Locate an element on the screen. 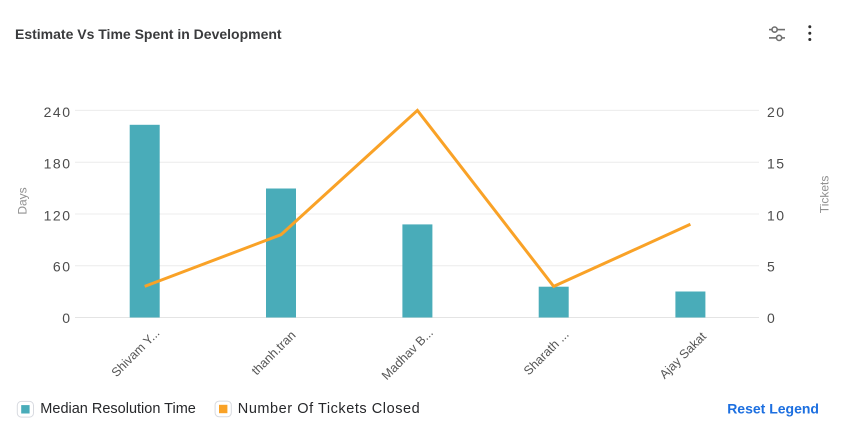 This screenshot has width=841, height=435. svg-text: 180 is located at coordinates (58, 164).